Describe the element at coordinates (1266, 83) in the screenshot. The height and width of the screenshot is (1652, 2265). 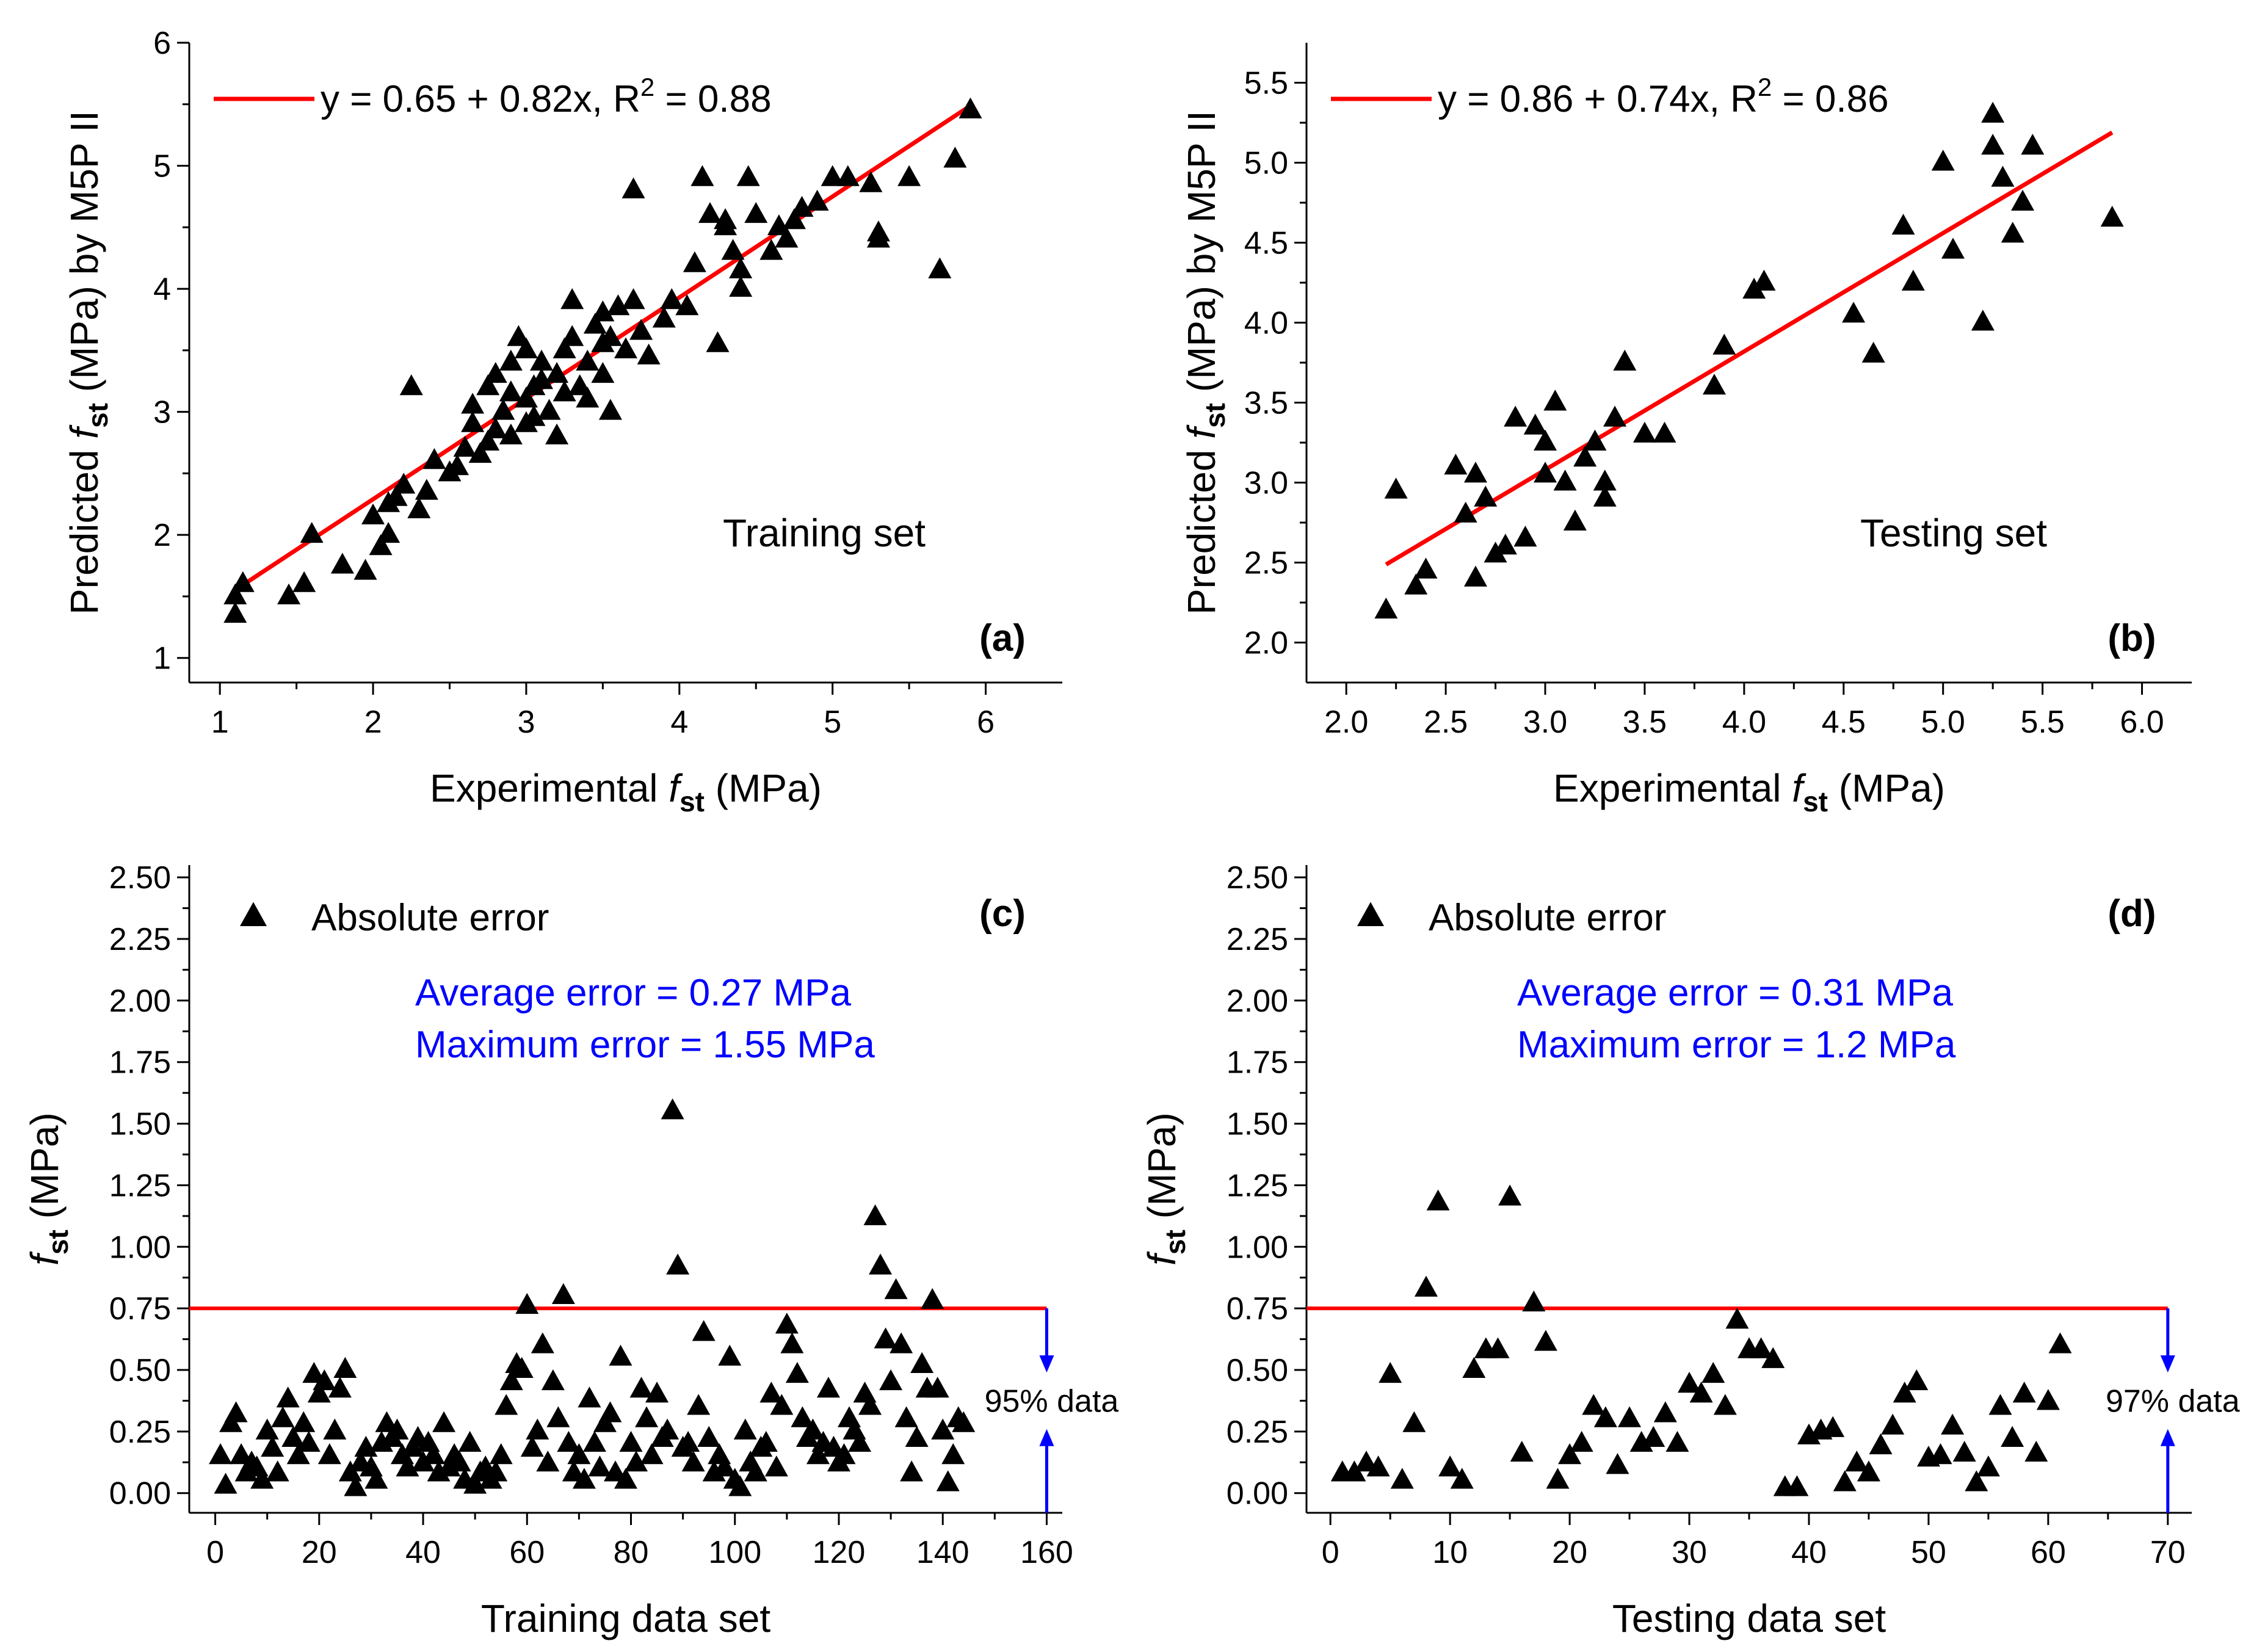
I see `y-tick-label: 5.5` at that location.